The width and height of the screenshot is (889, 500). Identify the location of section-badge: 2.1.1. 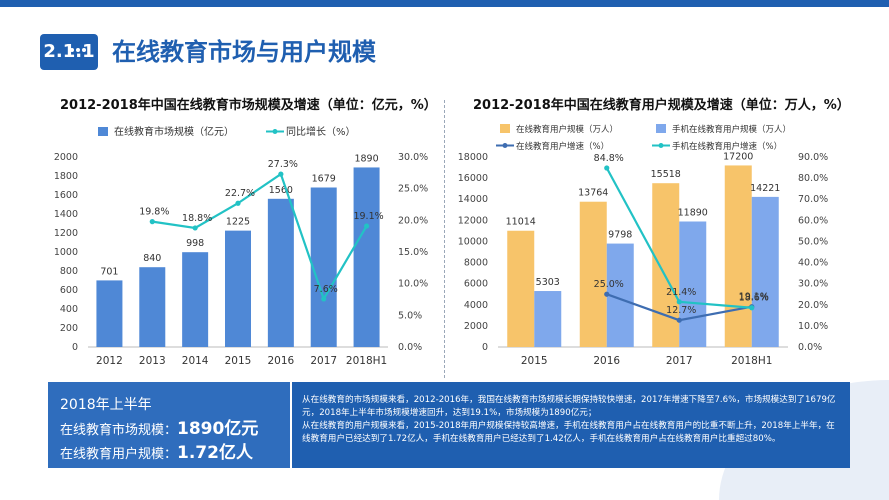
(69, 52).